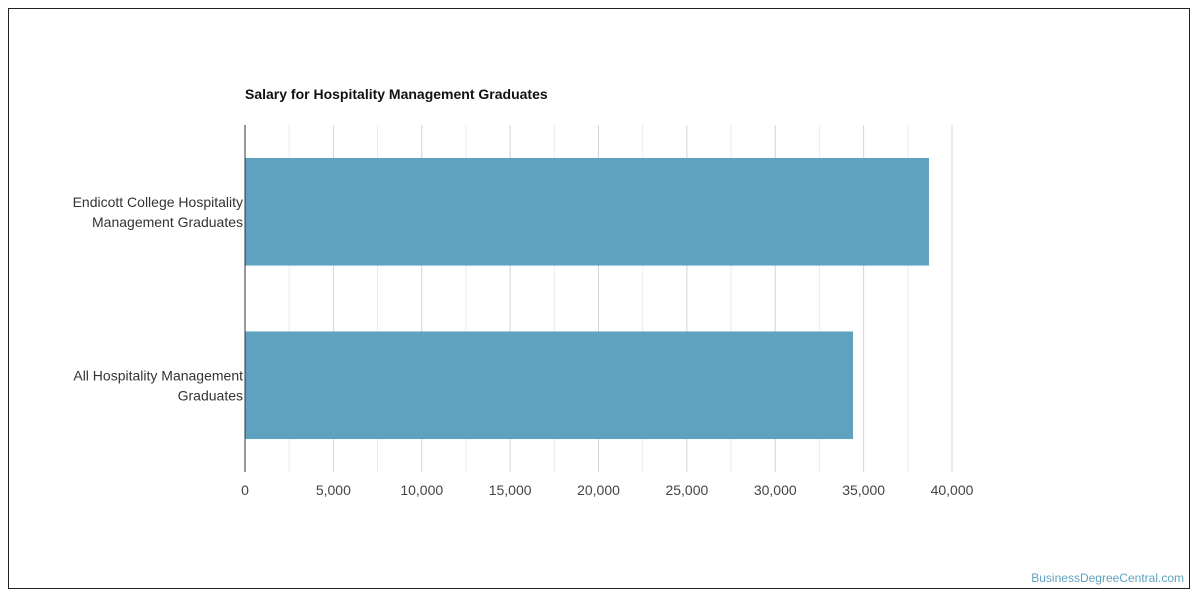 The height and width of the screenshot is (600, 1200). Describe the element at coordinates (333, 490) in the screenshot. I see `x-tick-label: 5,000` at that location.